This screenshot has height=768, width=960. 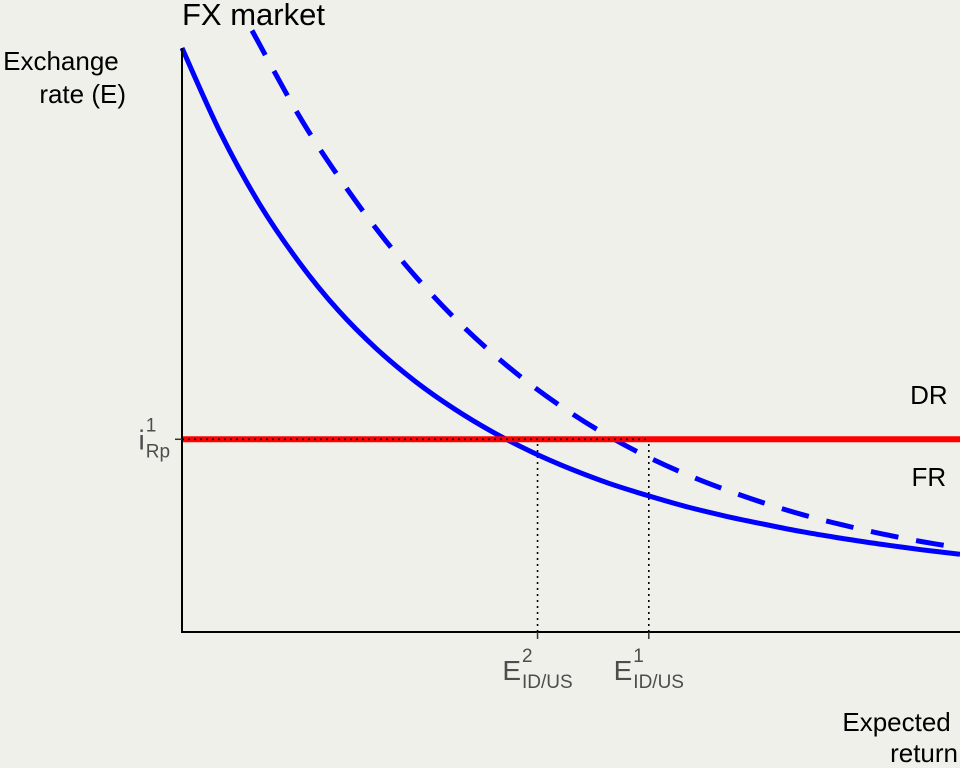 What do you see at coordinates (623, 670) in the screenshot?
I see `x-tick-label-2-main: E` at bounding box center [623, 670].